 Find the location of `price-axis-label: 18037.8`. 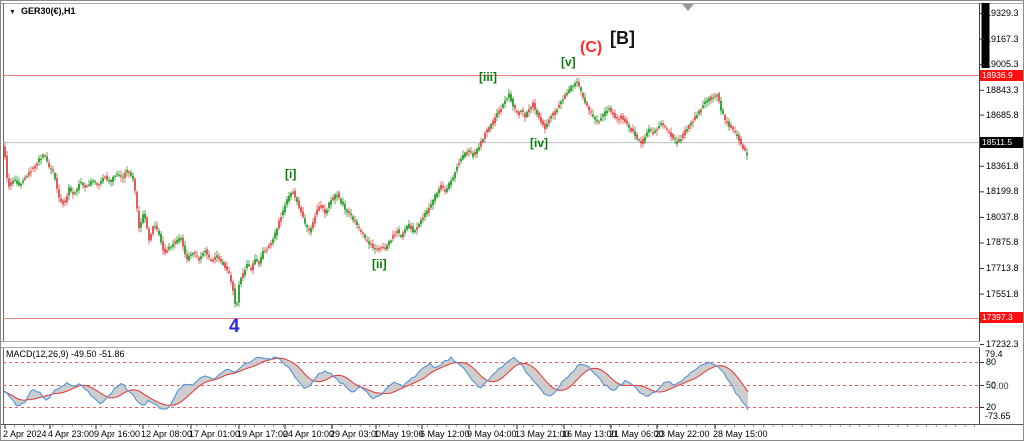

price-axis-label: 18037.8 is located at coordinates (1002, 216).